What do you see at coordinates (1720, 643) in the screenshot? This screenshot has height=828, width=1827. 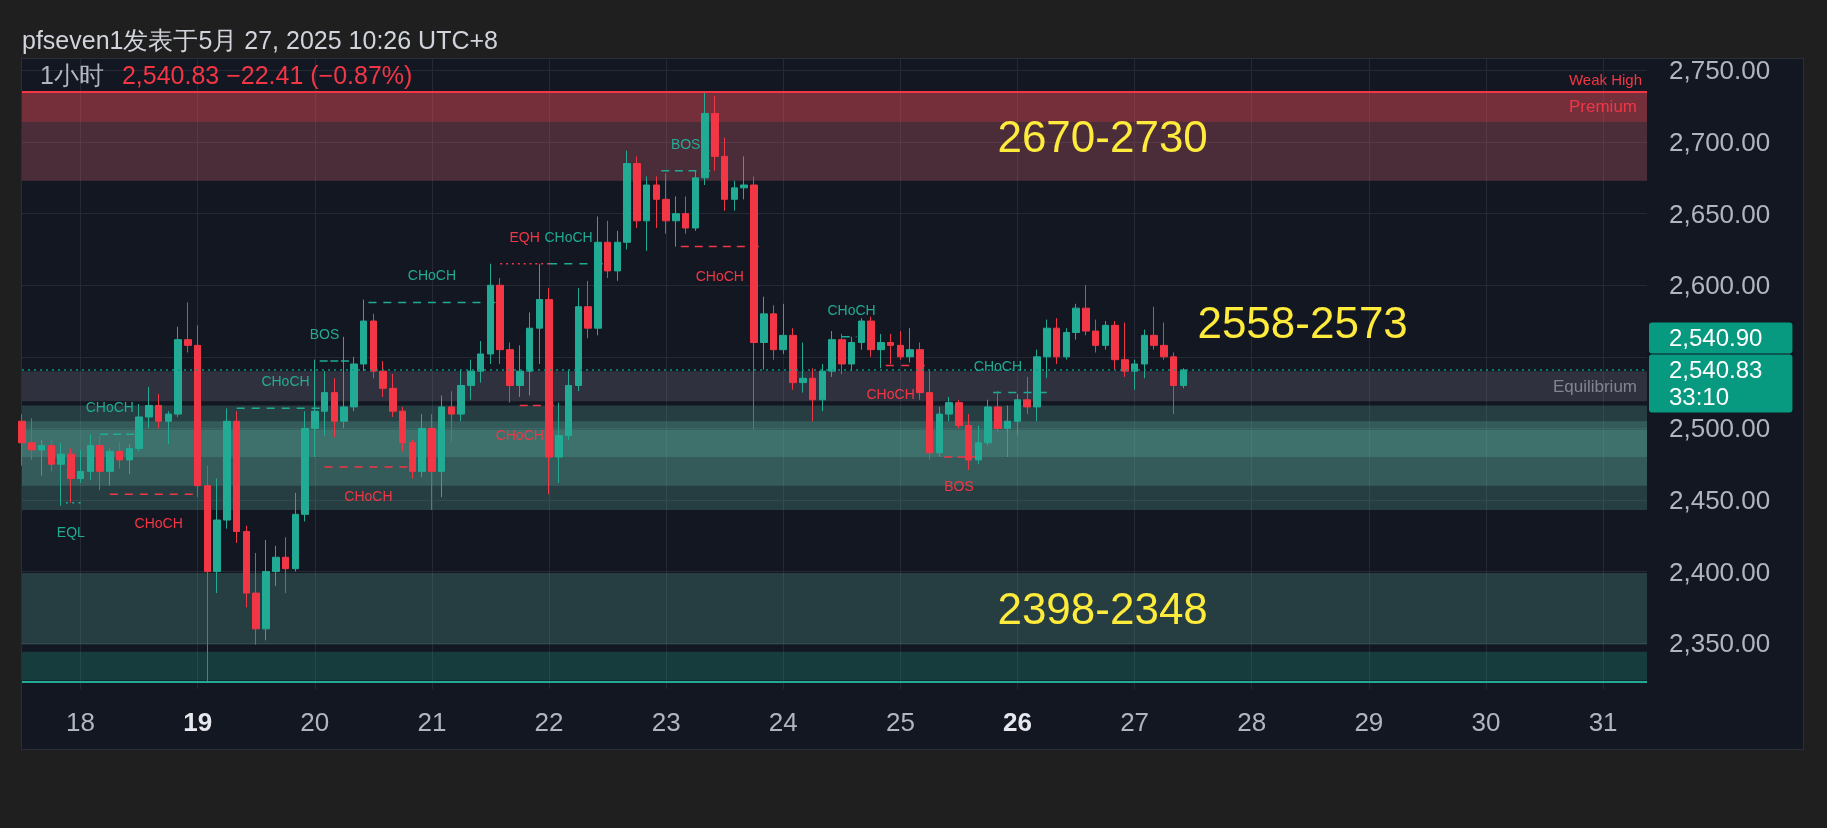 I see `y-tick-label: 2,350.00` at bounding box center [1720, 643].